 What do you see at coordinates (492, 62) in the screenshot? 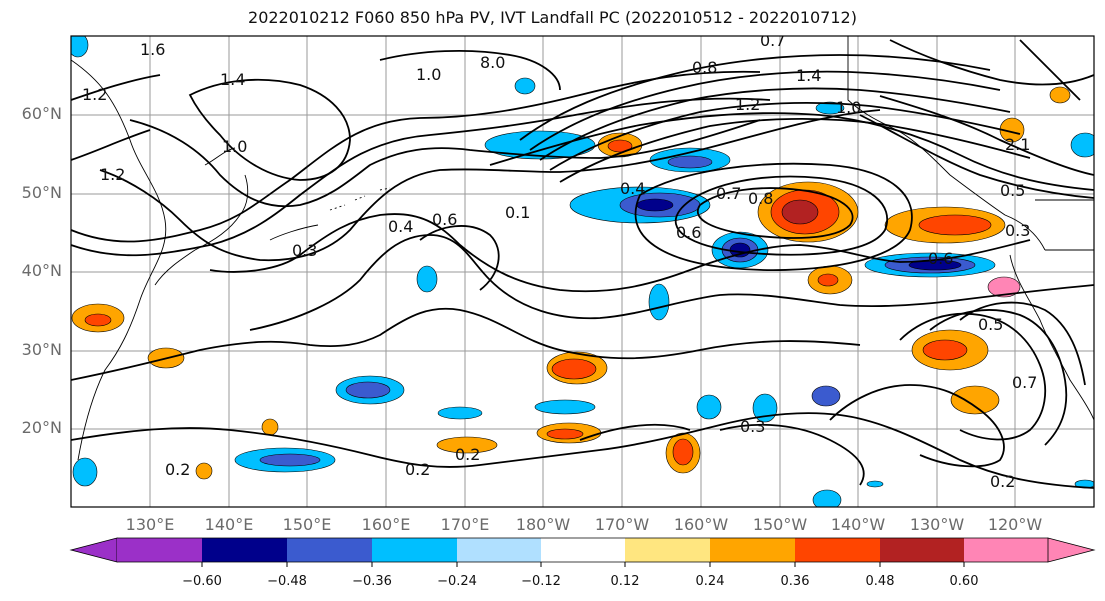
I see `contour-label: 8.0` at bounding box center [492, 62].